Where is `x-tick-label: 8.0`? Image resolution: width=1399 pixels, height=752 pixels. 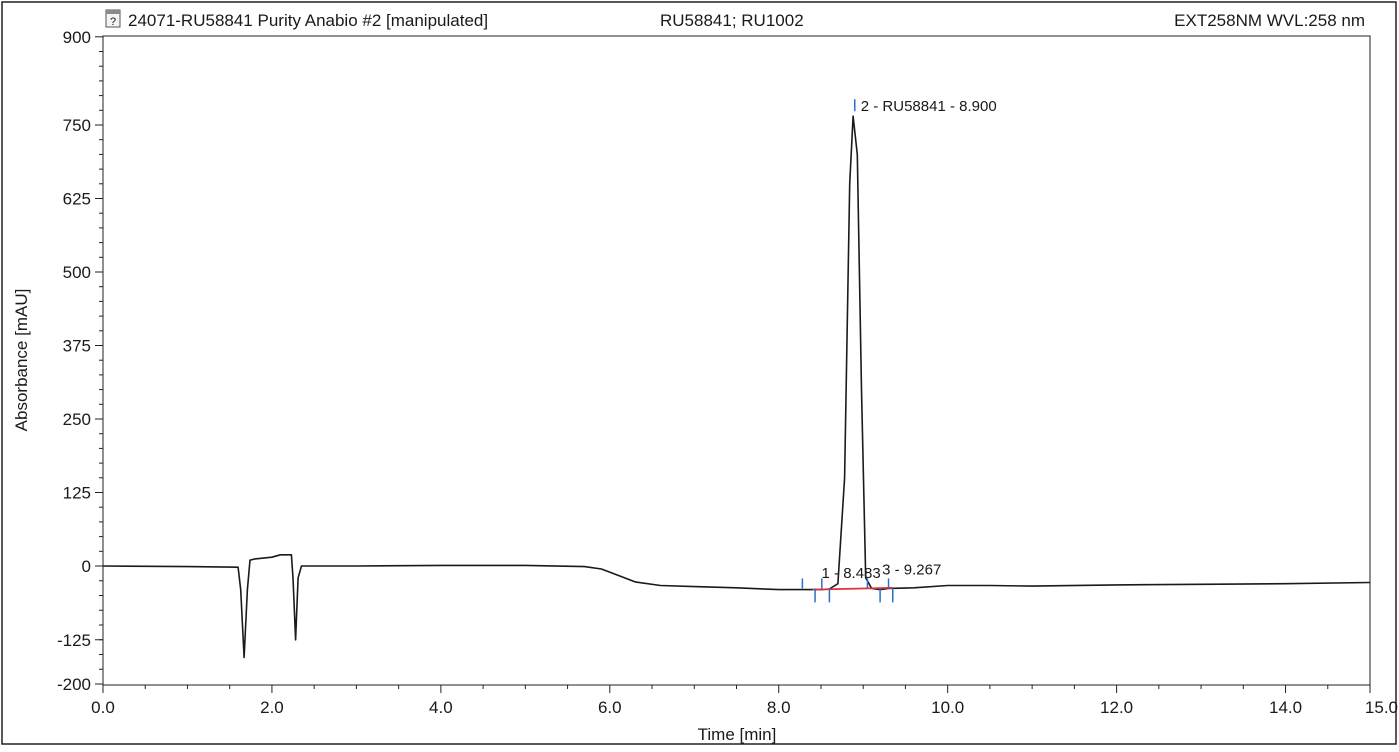 x-tick-label: 8.0 is located at coordinates (779, 707).